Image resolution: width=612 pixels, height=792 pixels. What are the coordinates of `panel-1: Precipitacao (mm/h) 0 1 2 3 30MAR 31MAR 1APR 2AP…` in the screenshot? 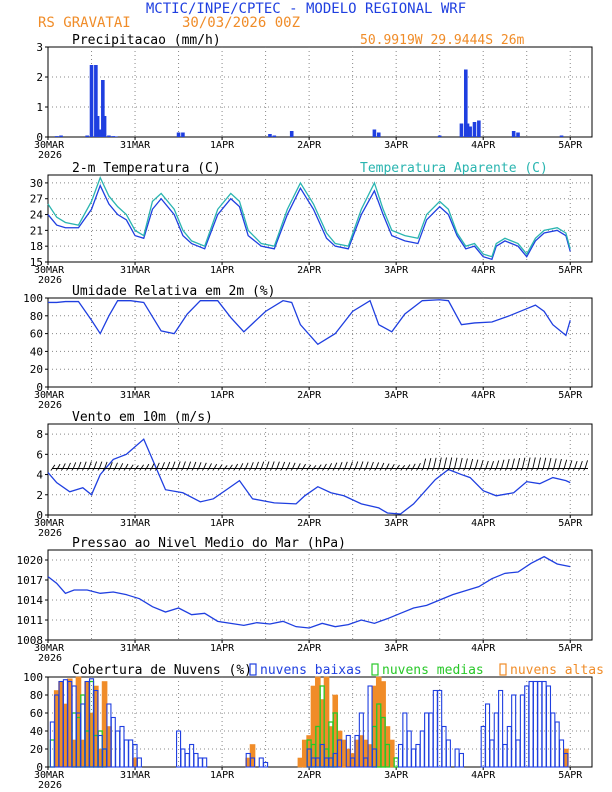 It's located at (313, 97).